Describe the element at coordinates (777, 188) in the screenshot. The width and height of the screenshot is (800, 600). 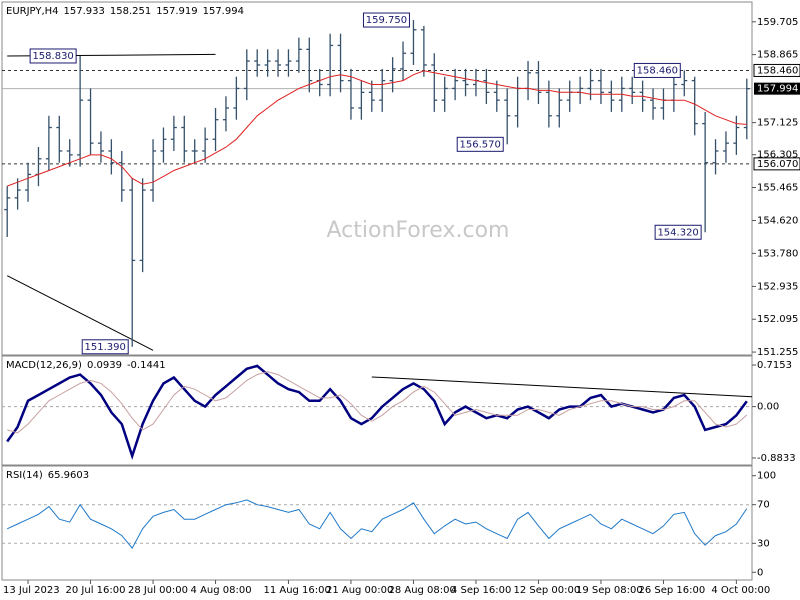
I see `y-tick-label: 155.465` at that location.